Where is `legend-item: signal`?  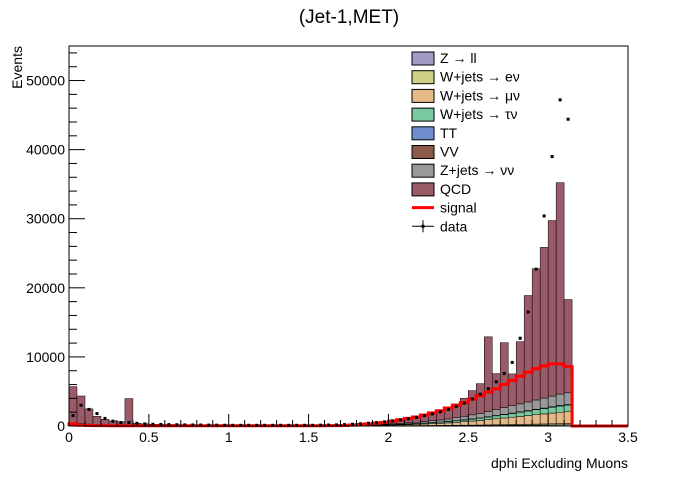
legend-item: signal is located at coordinates (444, 208).